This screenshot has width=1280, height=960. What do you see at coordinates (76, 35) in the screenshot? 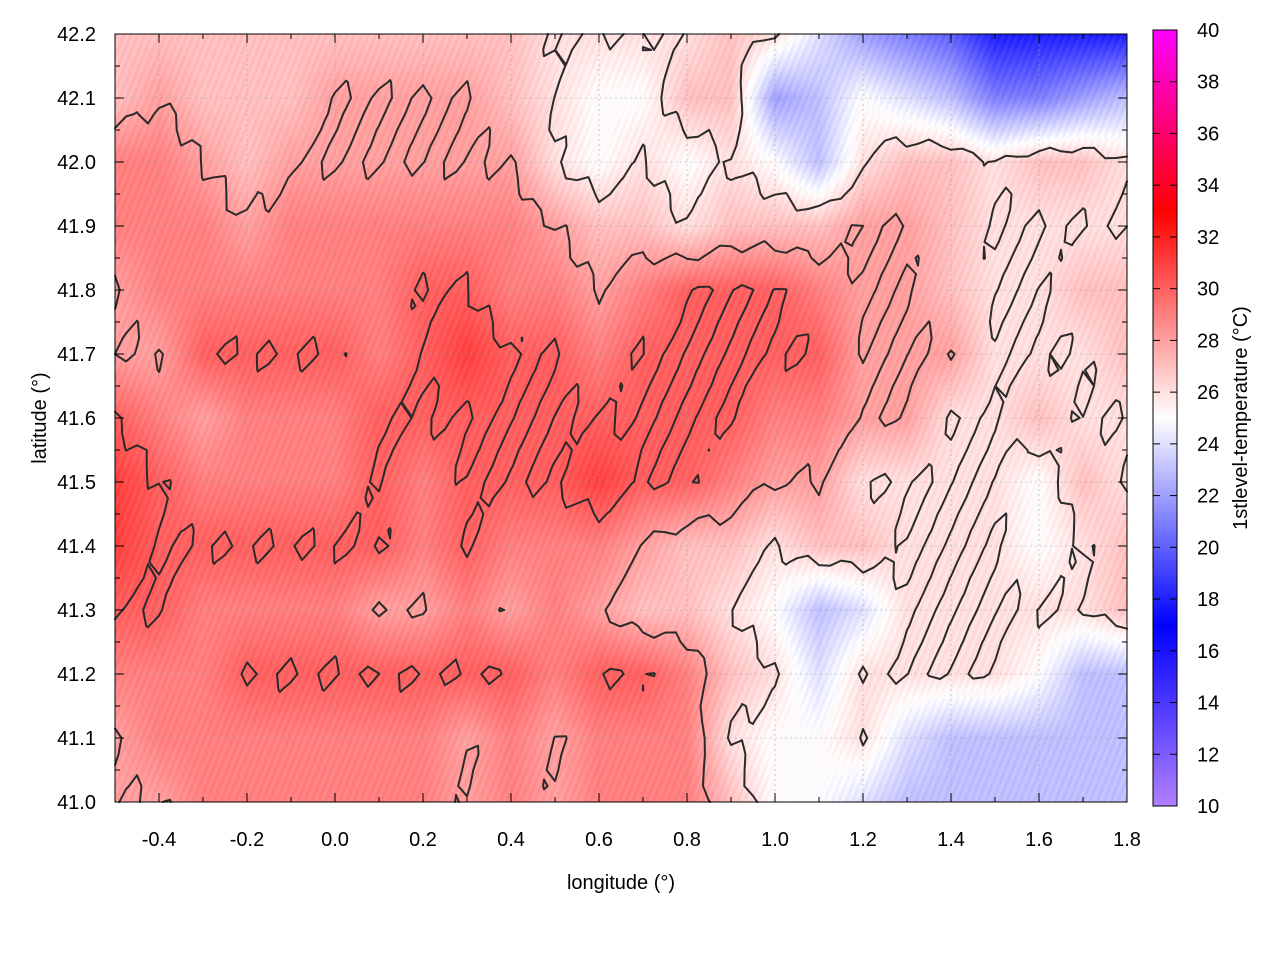
I see `y-tick-label: 42.2` at bounding box center [76, 35].